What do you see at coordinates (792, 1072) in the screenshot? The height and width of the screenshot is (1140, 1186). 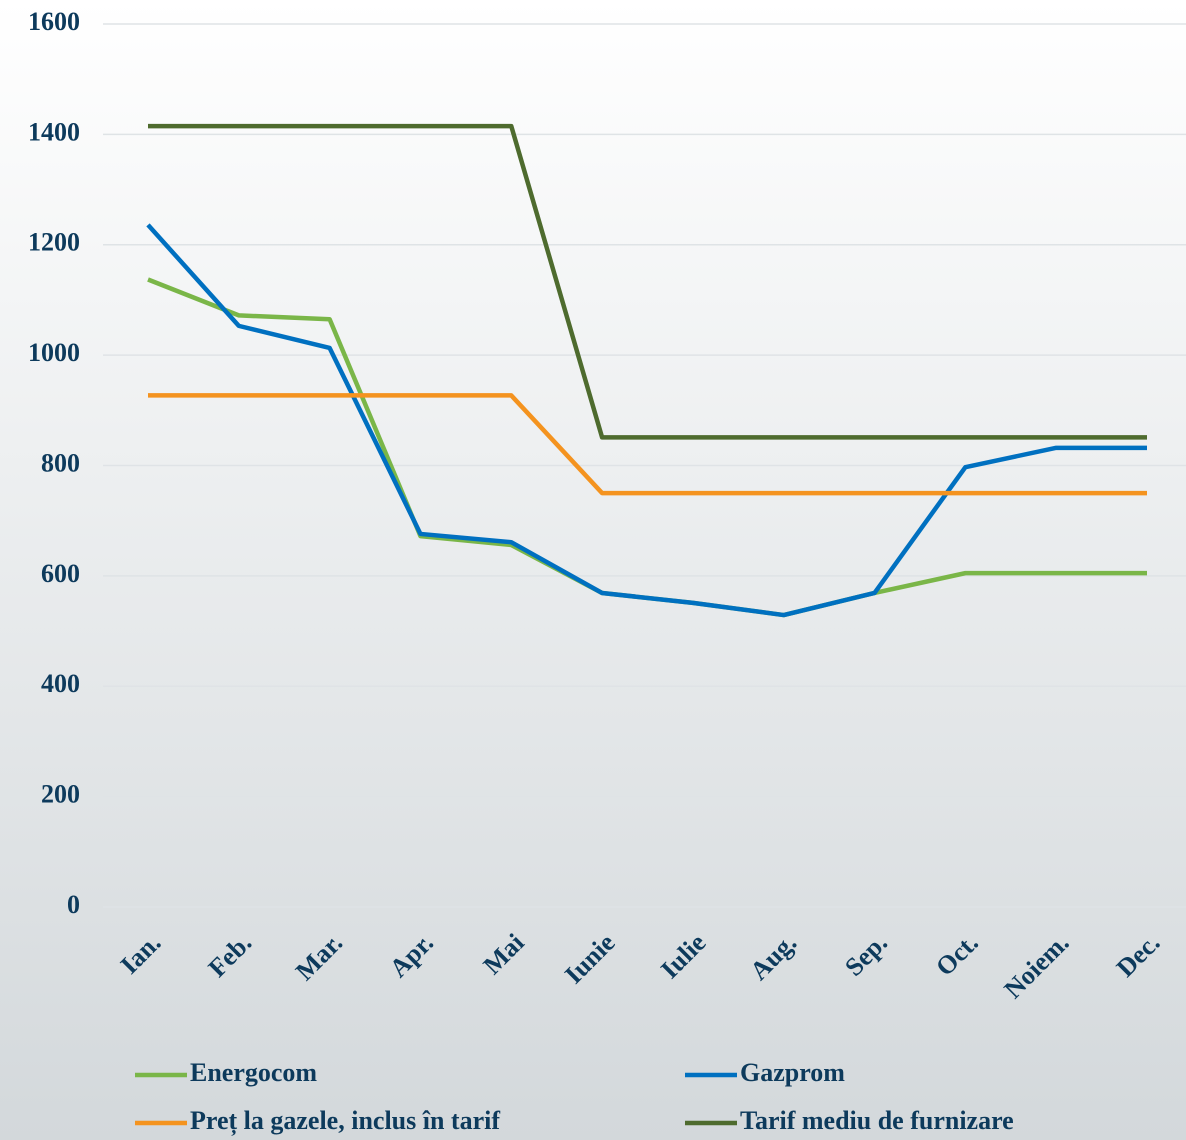 I see `legend-label: Gazprom` at bounding box center [792, 1072].